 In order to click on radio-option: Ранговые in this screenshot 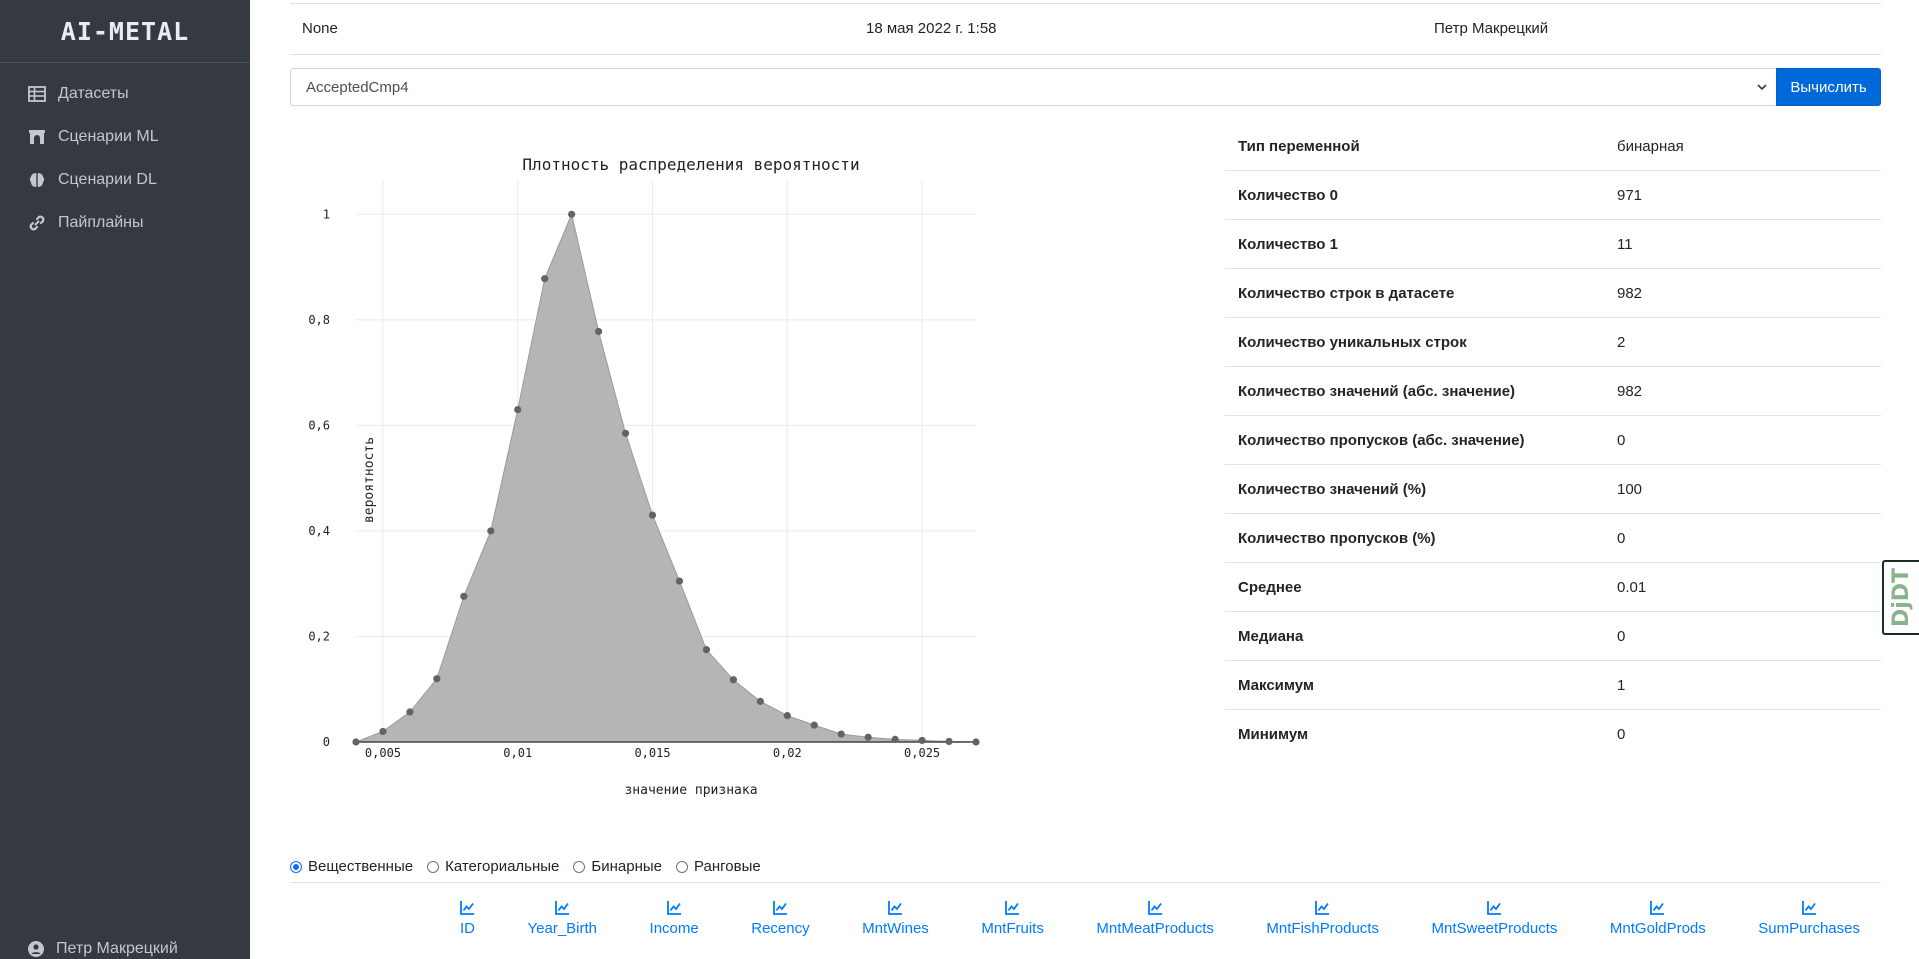, I will do `click(718, 866)`.